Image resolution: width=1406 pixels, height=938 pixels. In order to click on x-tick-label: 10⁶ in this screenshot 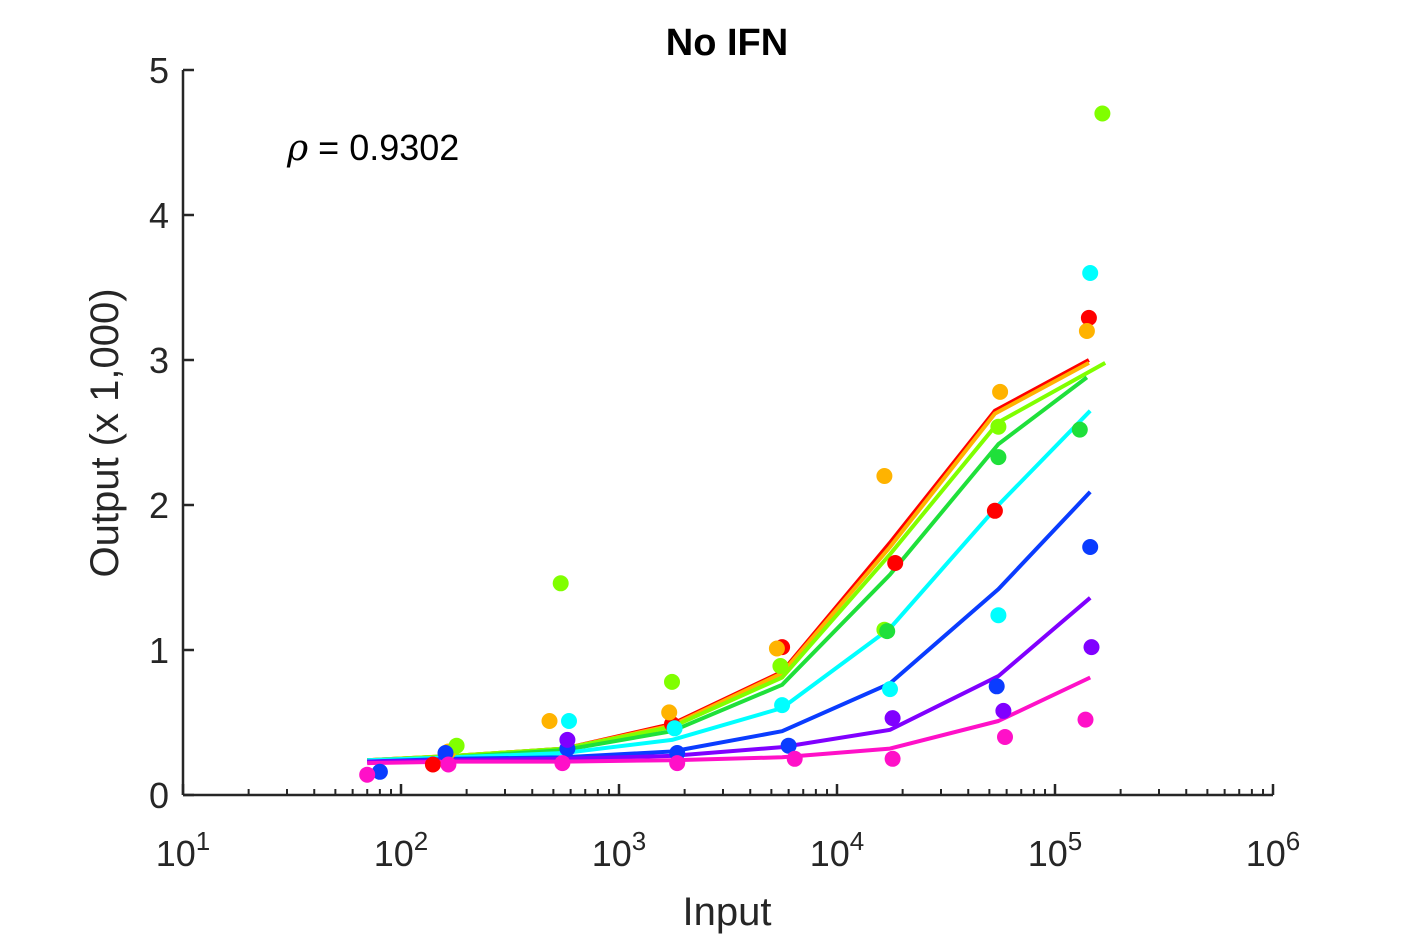, I will do `click(1273, 850)`.